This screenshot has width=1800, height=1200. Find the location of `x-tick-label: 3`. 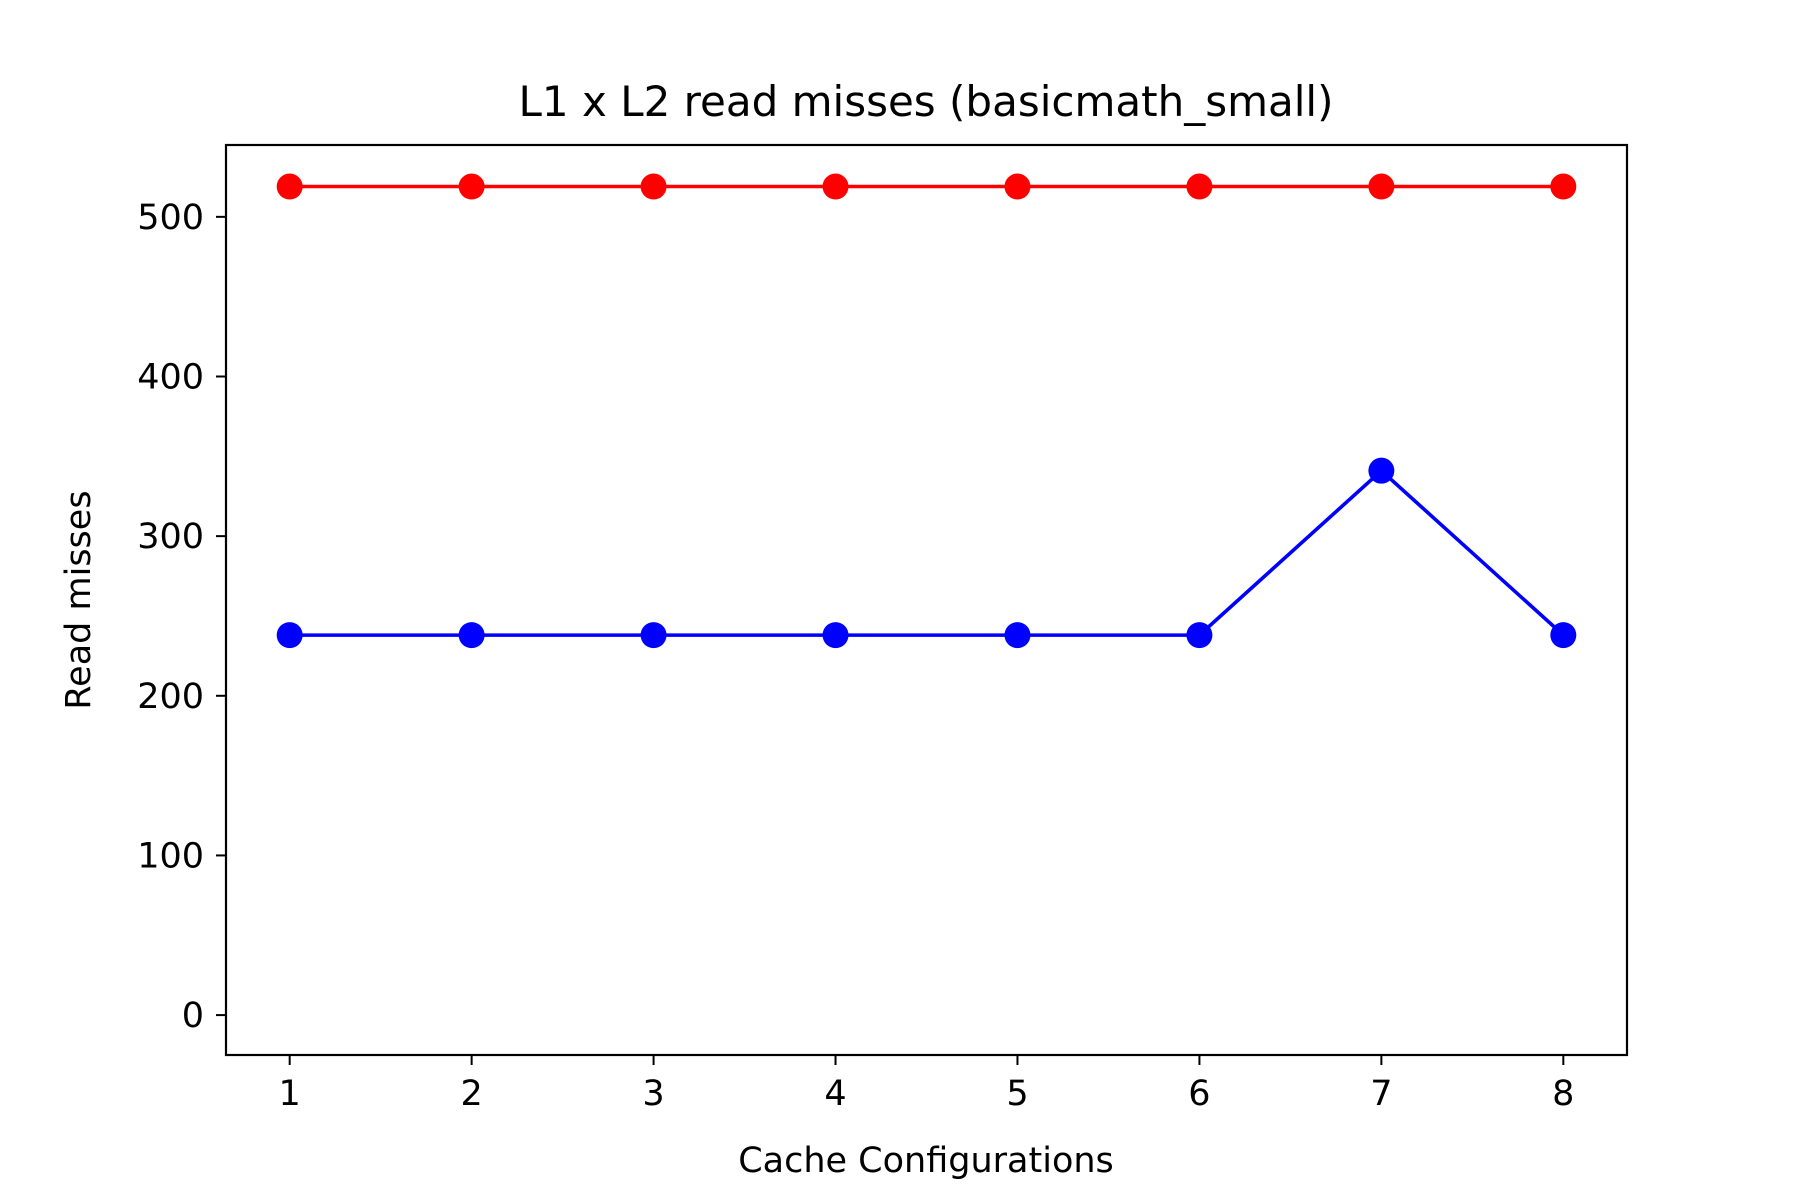

x-tick-label: 3 is located at coordinates (653, 1094).